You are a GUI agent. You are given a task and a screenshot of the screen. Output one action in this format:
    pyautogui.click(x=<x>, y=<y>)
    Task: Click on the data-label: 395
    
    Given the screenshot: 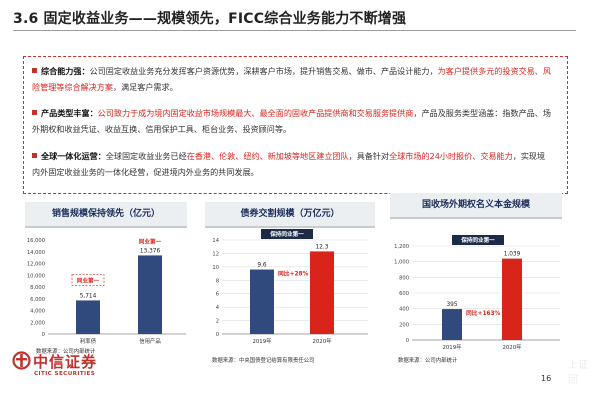 What is the action you would take?
    pyautogui.click(x=451, y=305)
    